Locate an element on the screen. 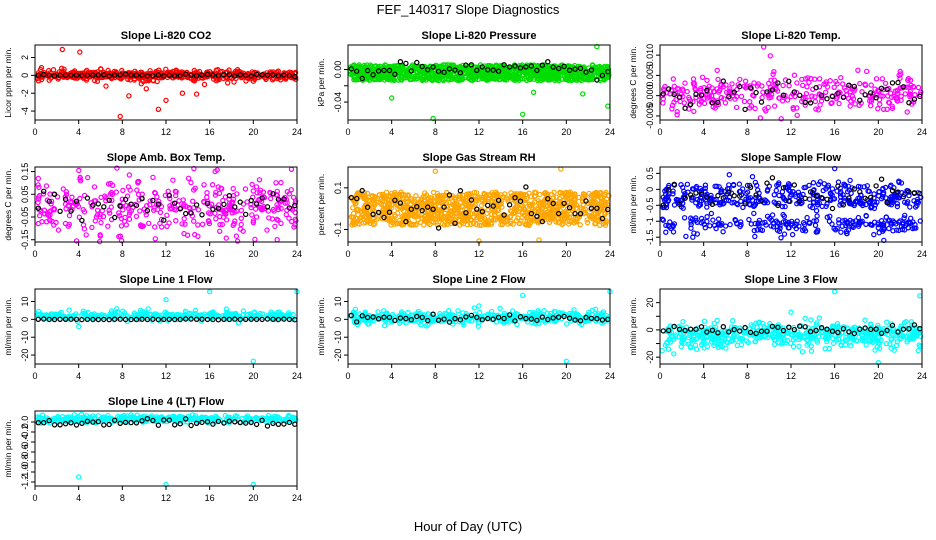 The image size is (936, 540). x-tick-label: 8 is located at coordinates (435, 132).